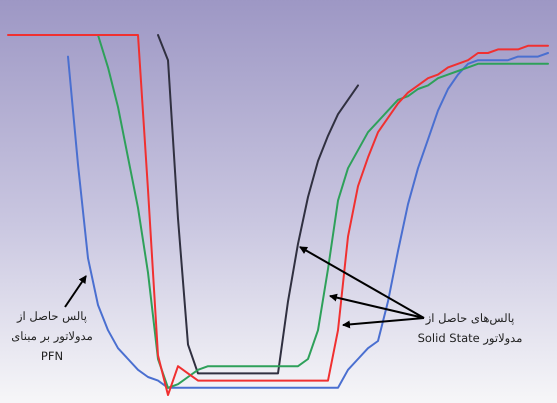  What do you see at coordinates (470, 328) in the screenshot?
I see `annotation: پالس‌های حاصل از مدولاتور Solid State` at bounding box center [470, 328].